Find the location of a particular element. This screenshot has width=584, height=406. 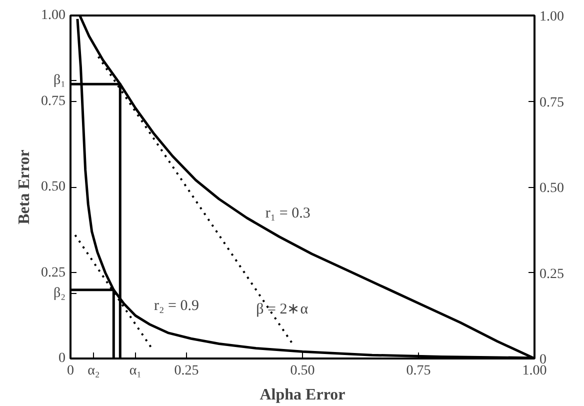

x-tick-label: 0.75 is located at coordinates (418, 371).